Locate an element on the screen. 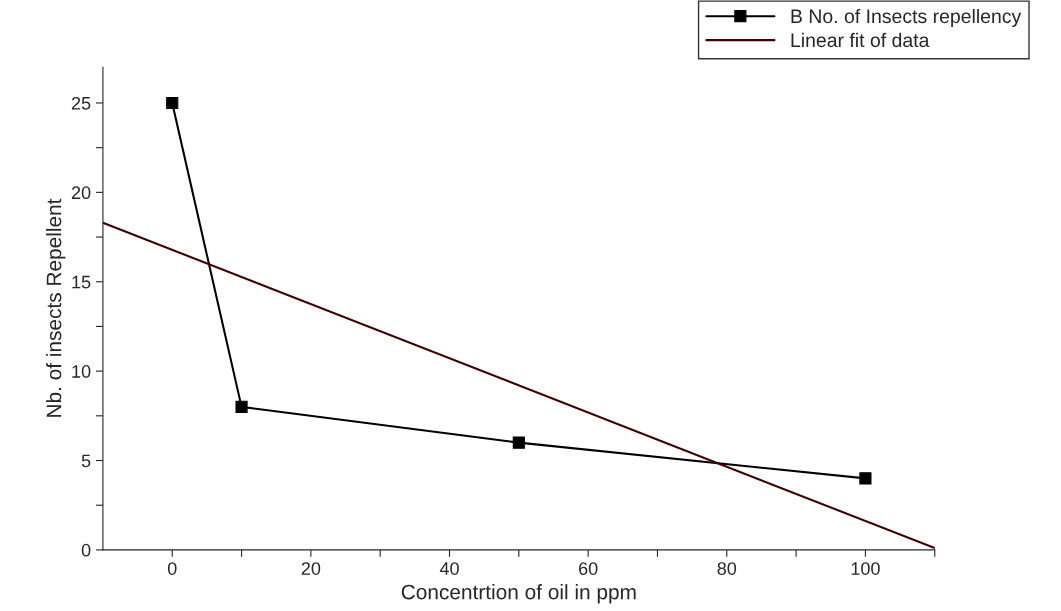 This screenshot has height=611, width=1061. y-tick-label: 0 is located at coordinates (86, 550).